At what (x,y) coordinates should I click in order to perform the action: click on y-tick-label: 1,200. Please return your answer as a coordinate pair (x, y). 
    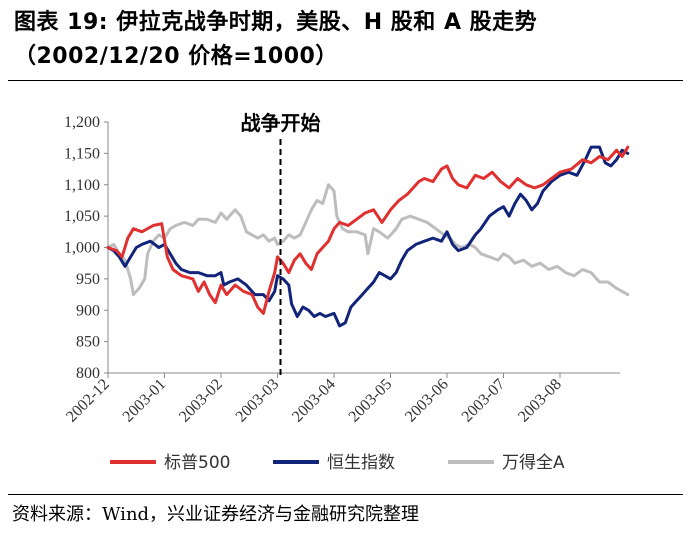
    Looking at the image, I should click on (82, 122).